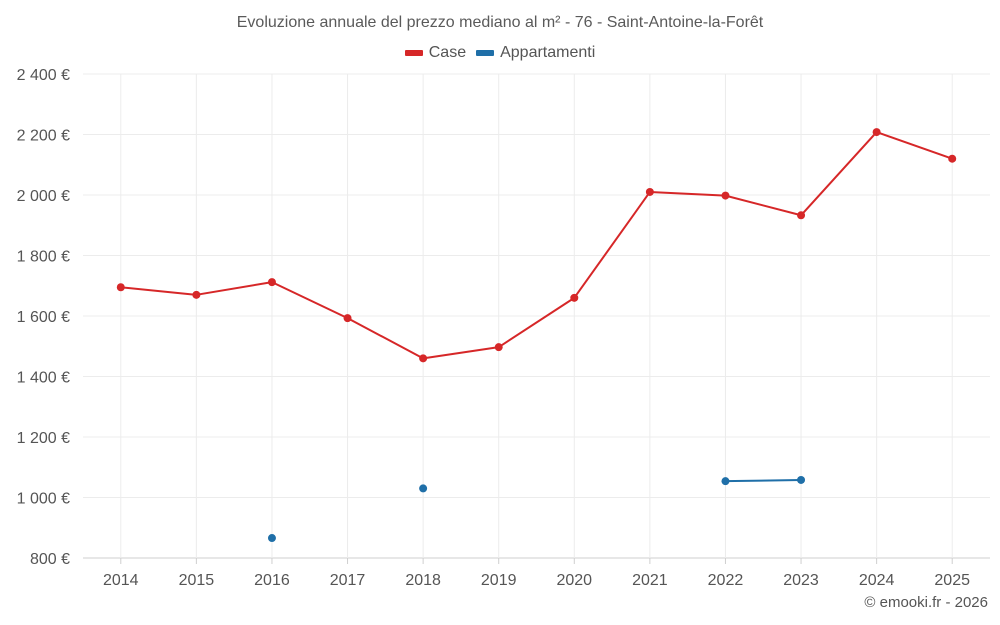  I want to click on x-tick-label: 2015, so click(197, 580).